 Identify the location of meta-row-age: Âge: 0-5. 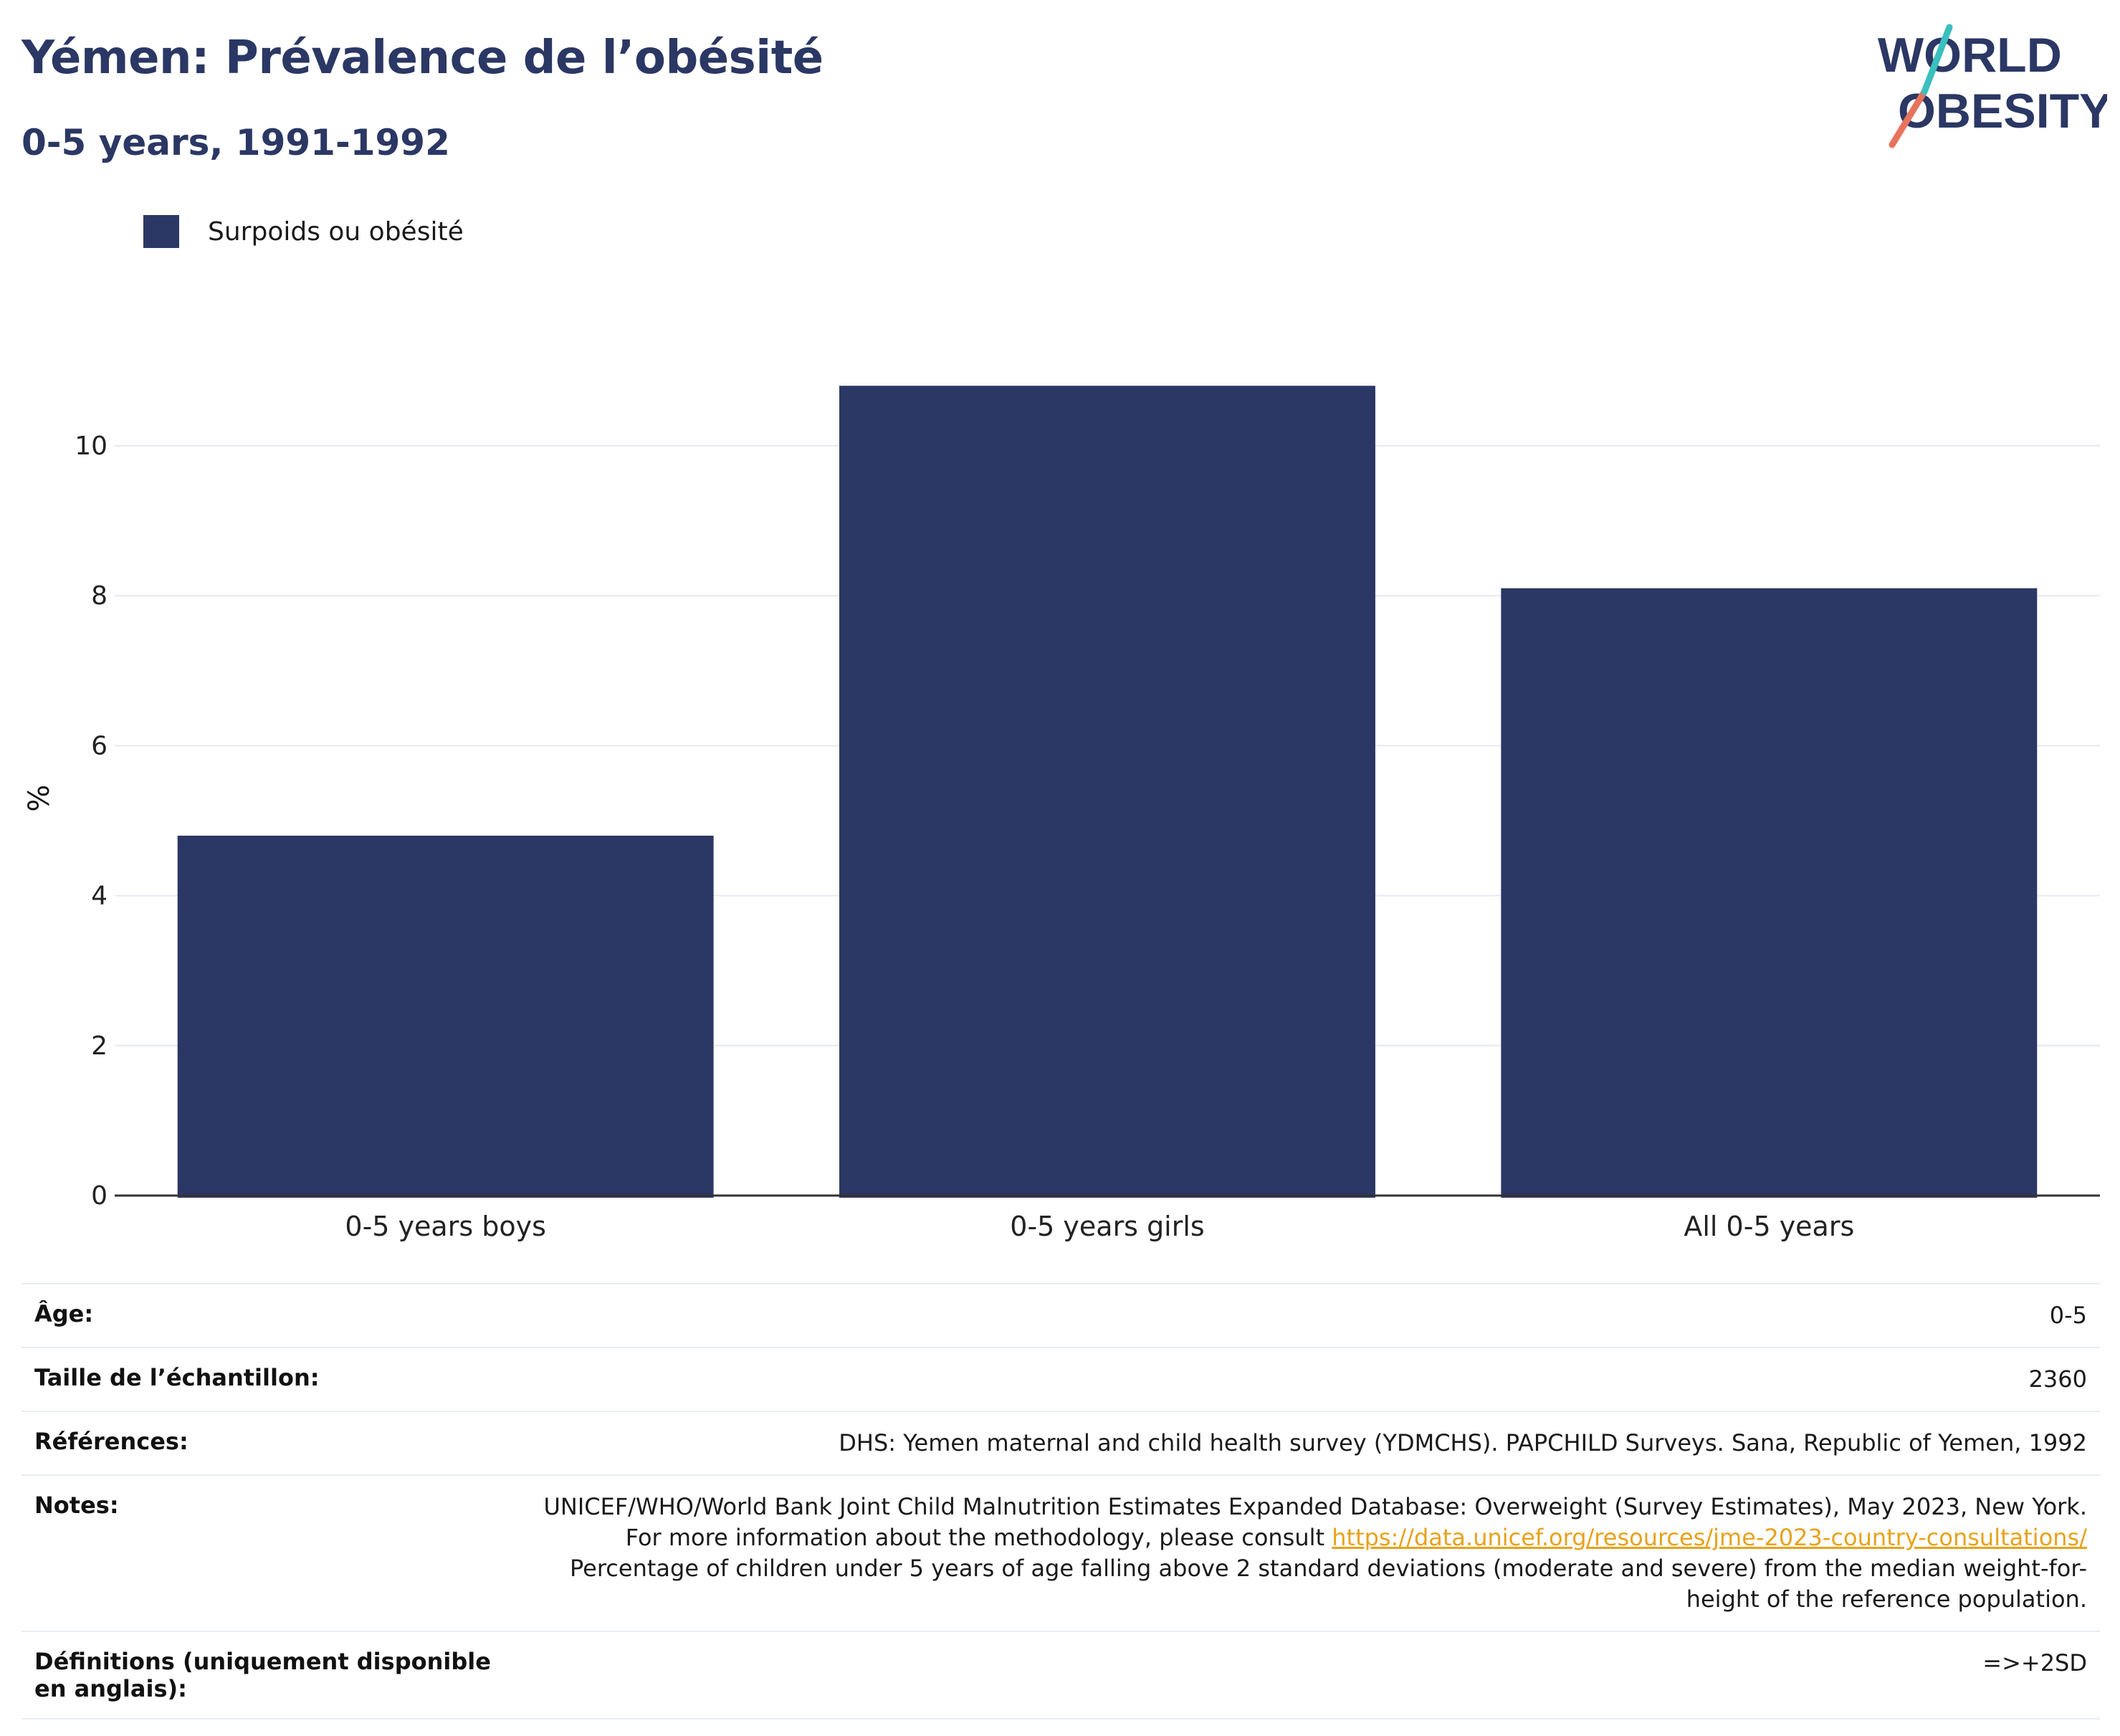
(1061, 1315).